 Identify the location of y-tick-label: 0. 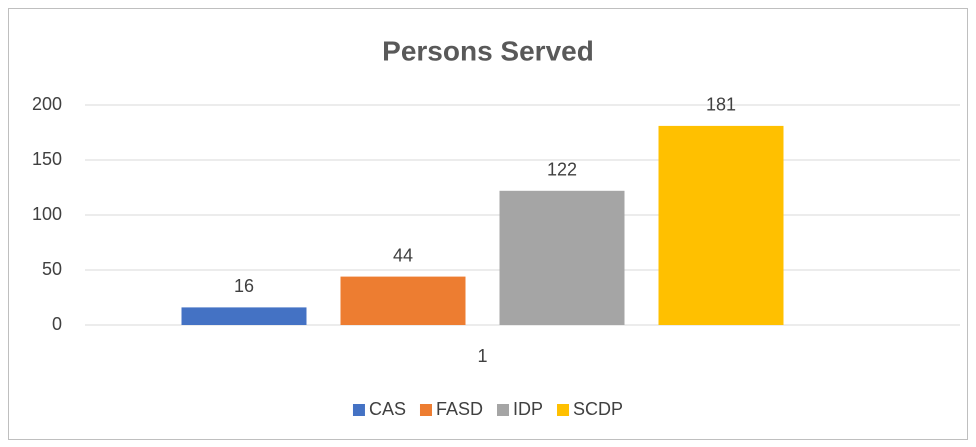
(57, 324).